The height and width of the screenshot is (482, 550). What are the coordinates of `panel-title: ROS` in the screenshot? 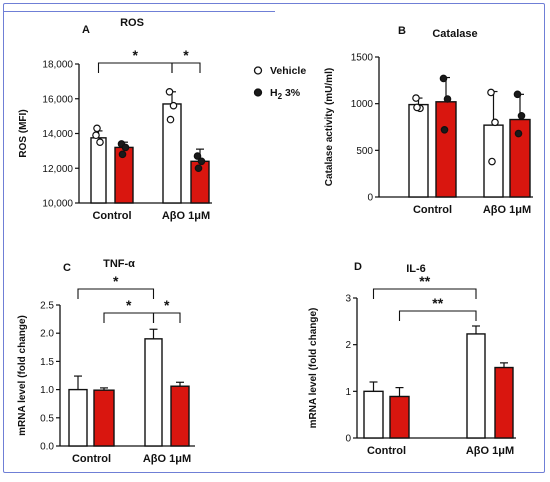 It's located at (132, 23).